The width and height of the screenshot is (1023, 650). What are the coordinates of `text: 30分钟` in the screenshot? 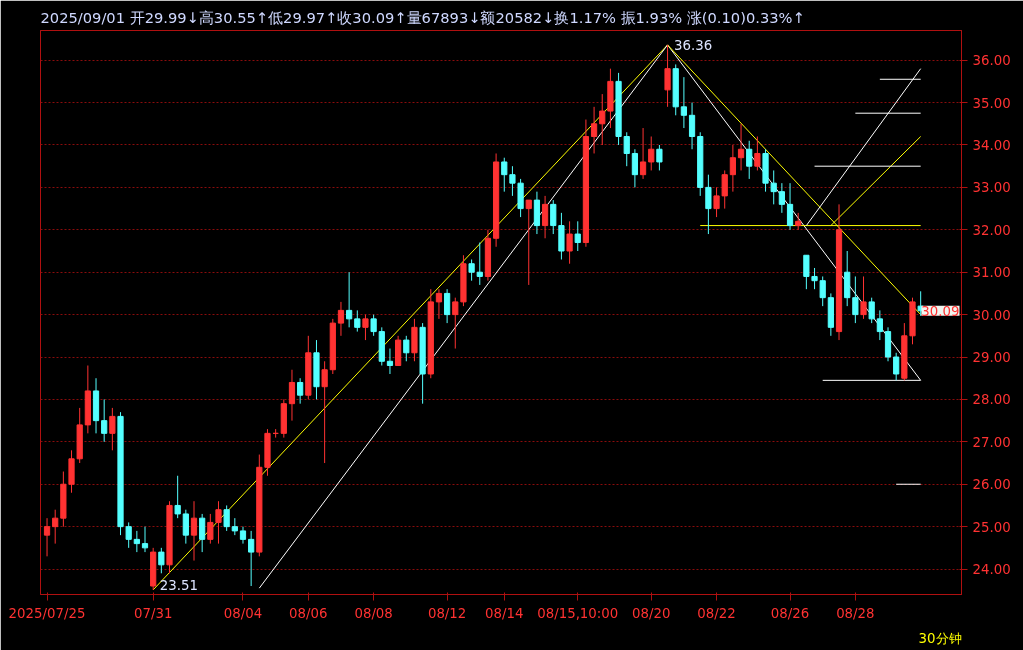 It's located at (940, 638).